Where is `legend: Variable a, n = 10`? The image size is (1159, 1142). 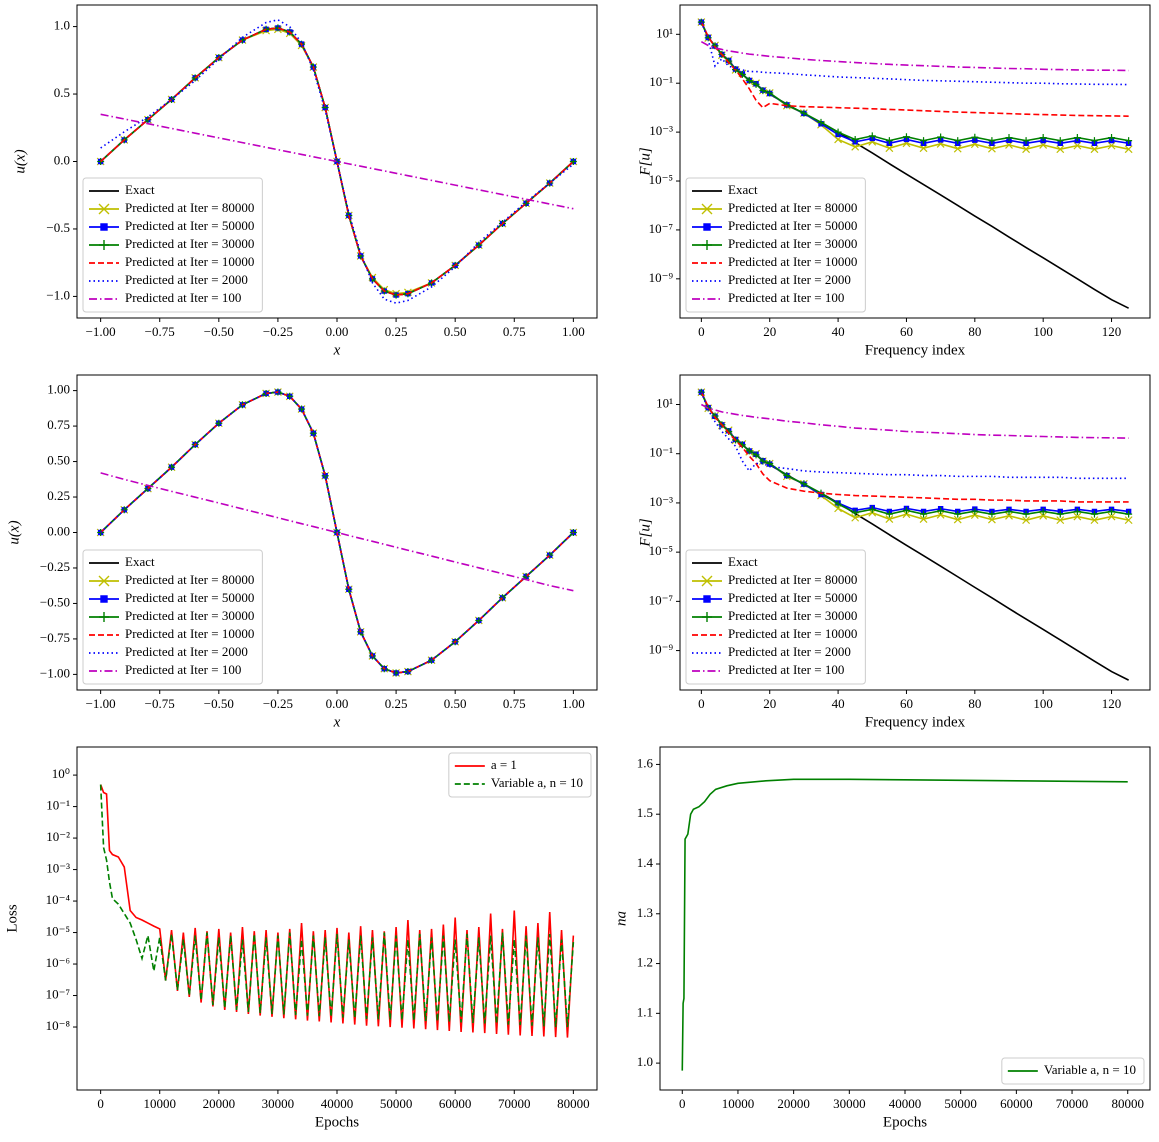
legend: Variable a, n = 10 is located at coordinates (1073, 1071).